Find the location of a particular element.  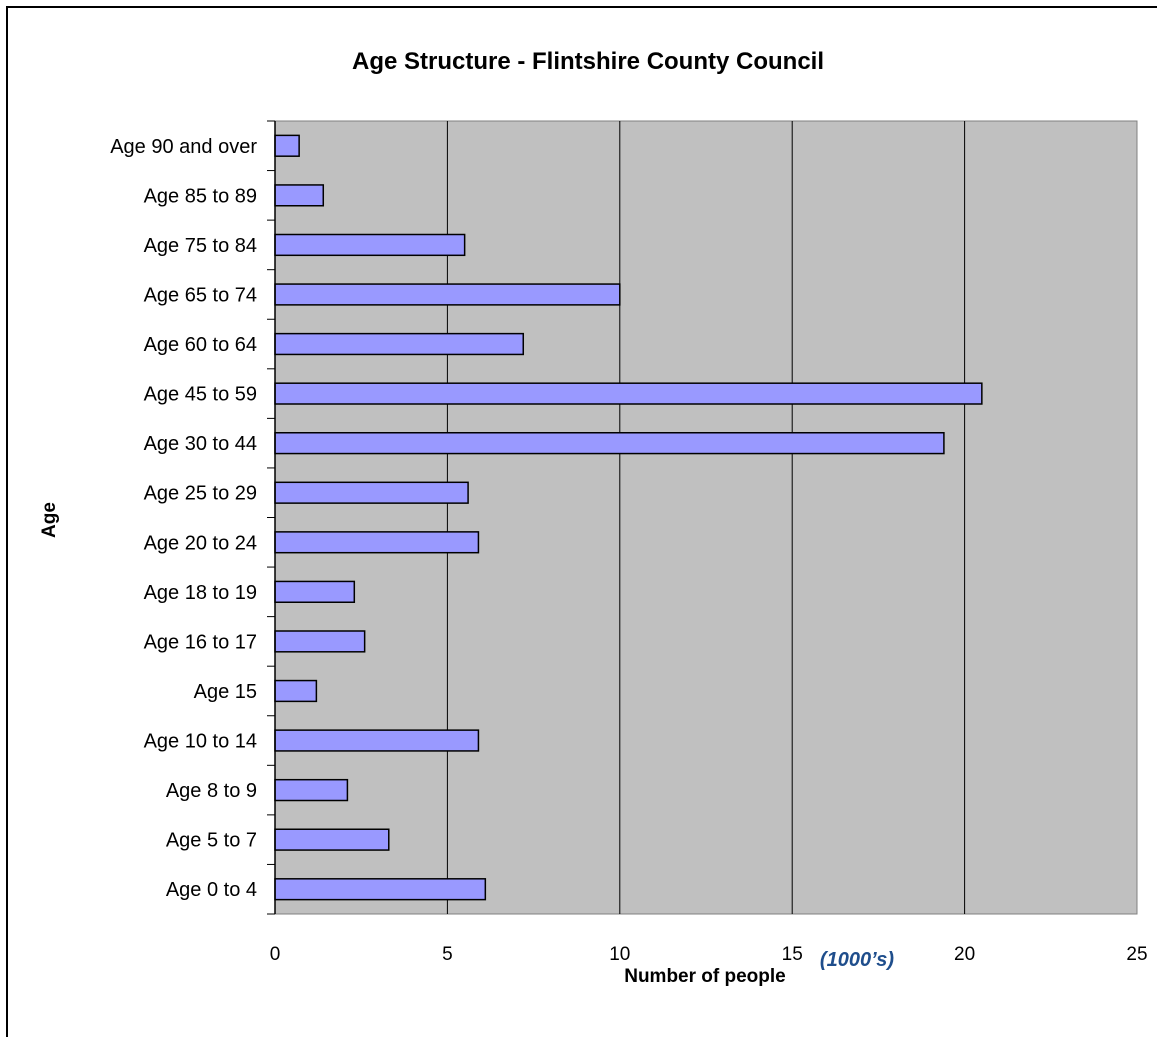

x-axis-unit: (1000’s) is located at coordinates (857, 960).